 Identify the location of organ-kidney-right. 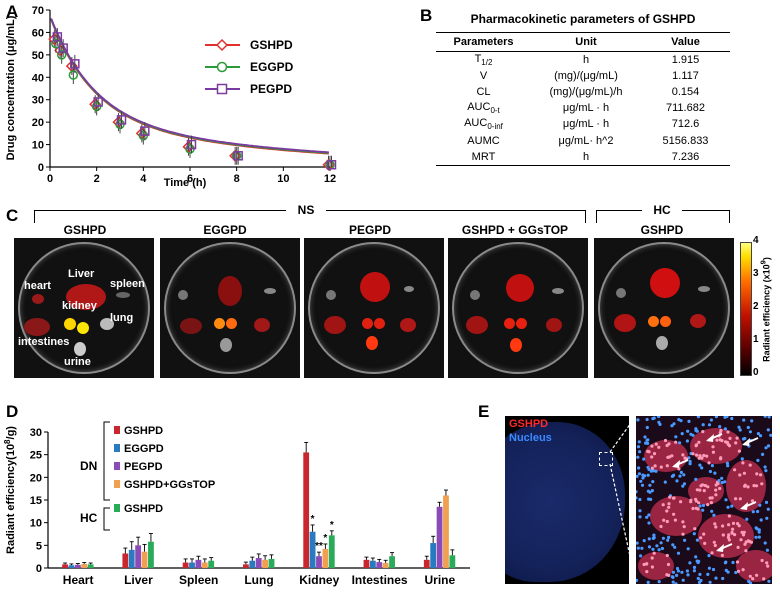
(83, 328).